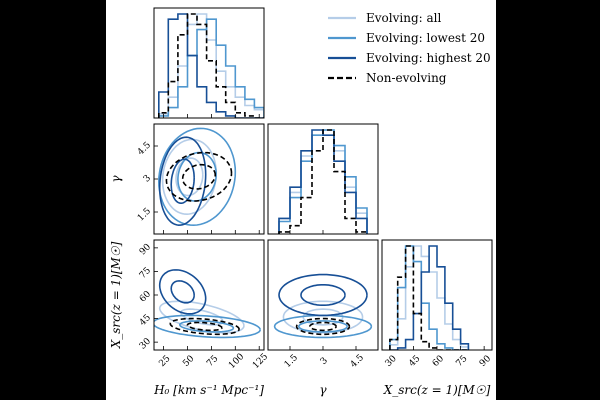 This screenshot has height=400, width=600. I want to click on contour-H0-gamma: 1.5 3 4.5, so click(200, 179).